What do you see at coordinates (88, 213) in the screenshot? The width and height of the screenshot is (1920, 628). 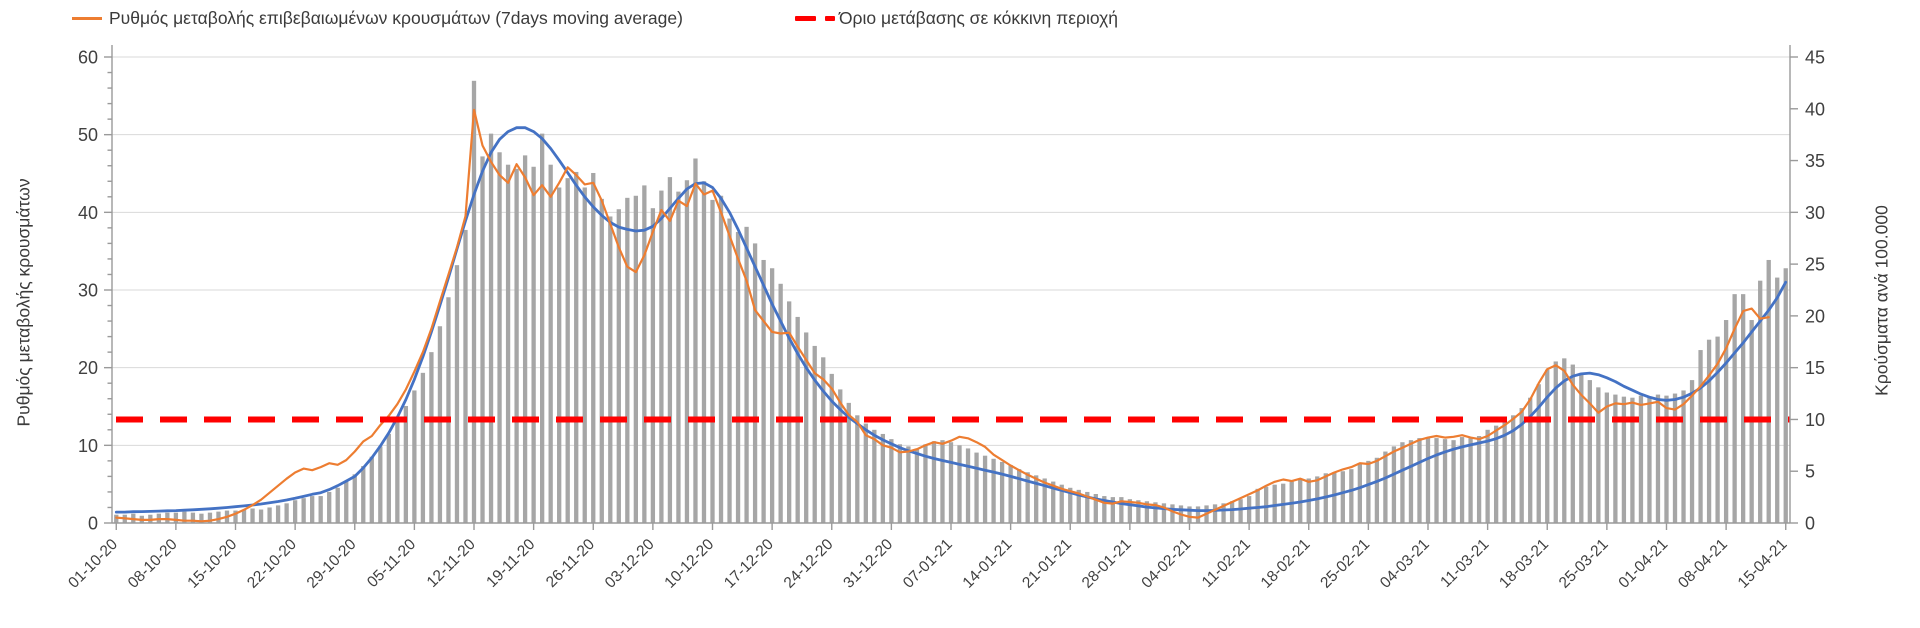 I see `left-axis-tick-label: 40` at bounding box center [88, 213].